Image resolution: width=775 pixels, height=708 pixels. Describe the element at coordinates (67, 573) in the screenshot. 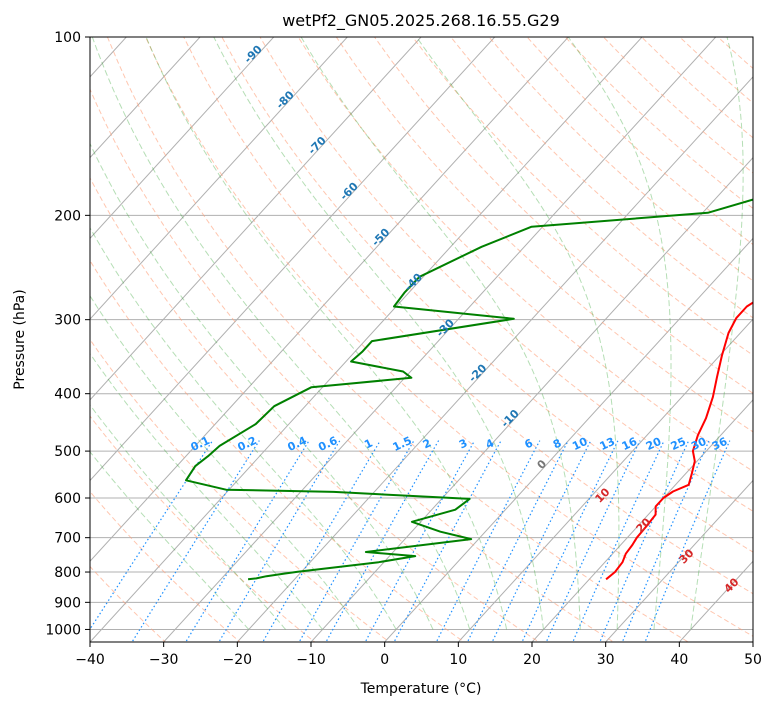

I see `y-tick-label: 800` at that location.